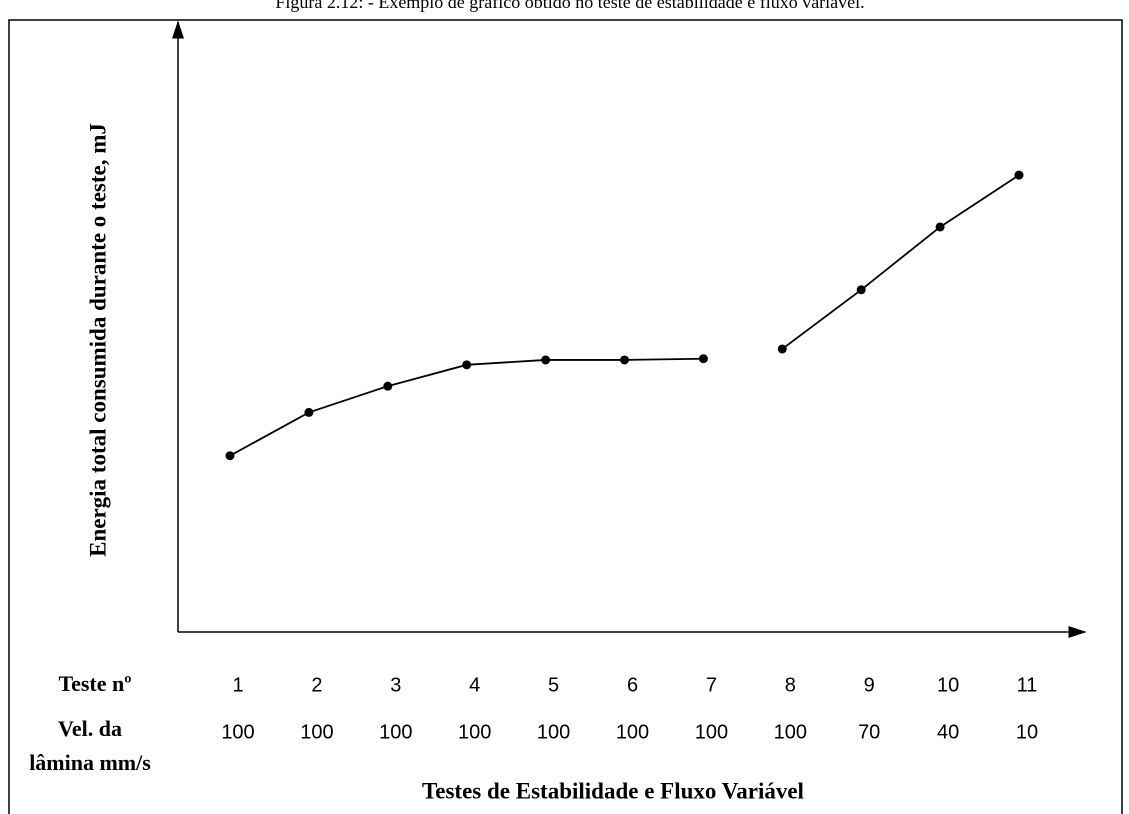 The height and width of the screenshot is (814, 1129). What do you see at coordinates (1027, 685) in the screenshot?
I see `x-tick-label: 11` at bounding box center [1027, 685].